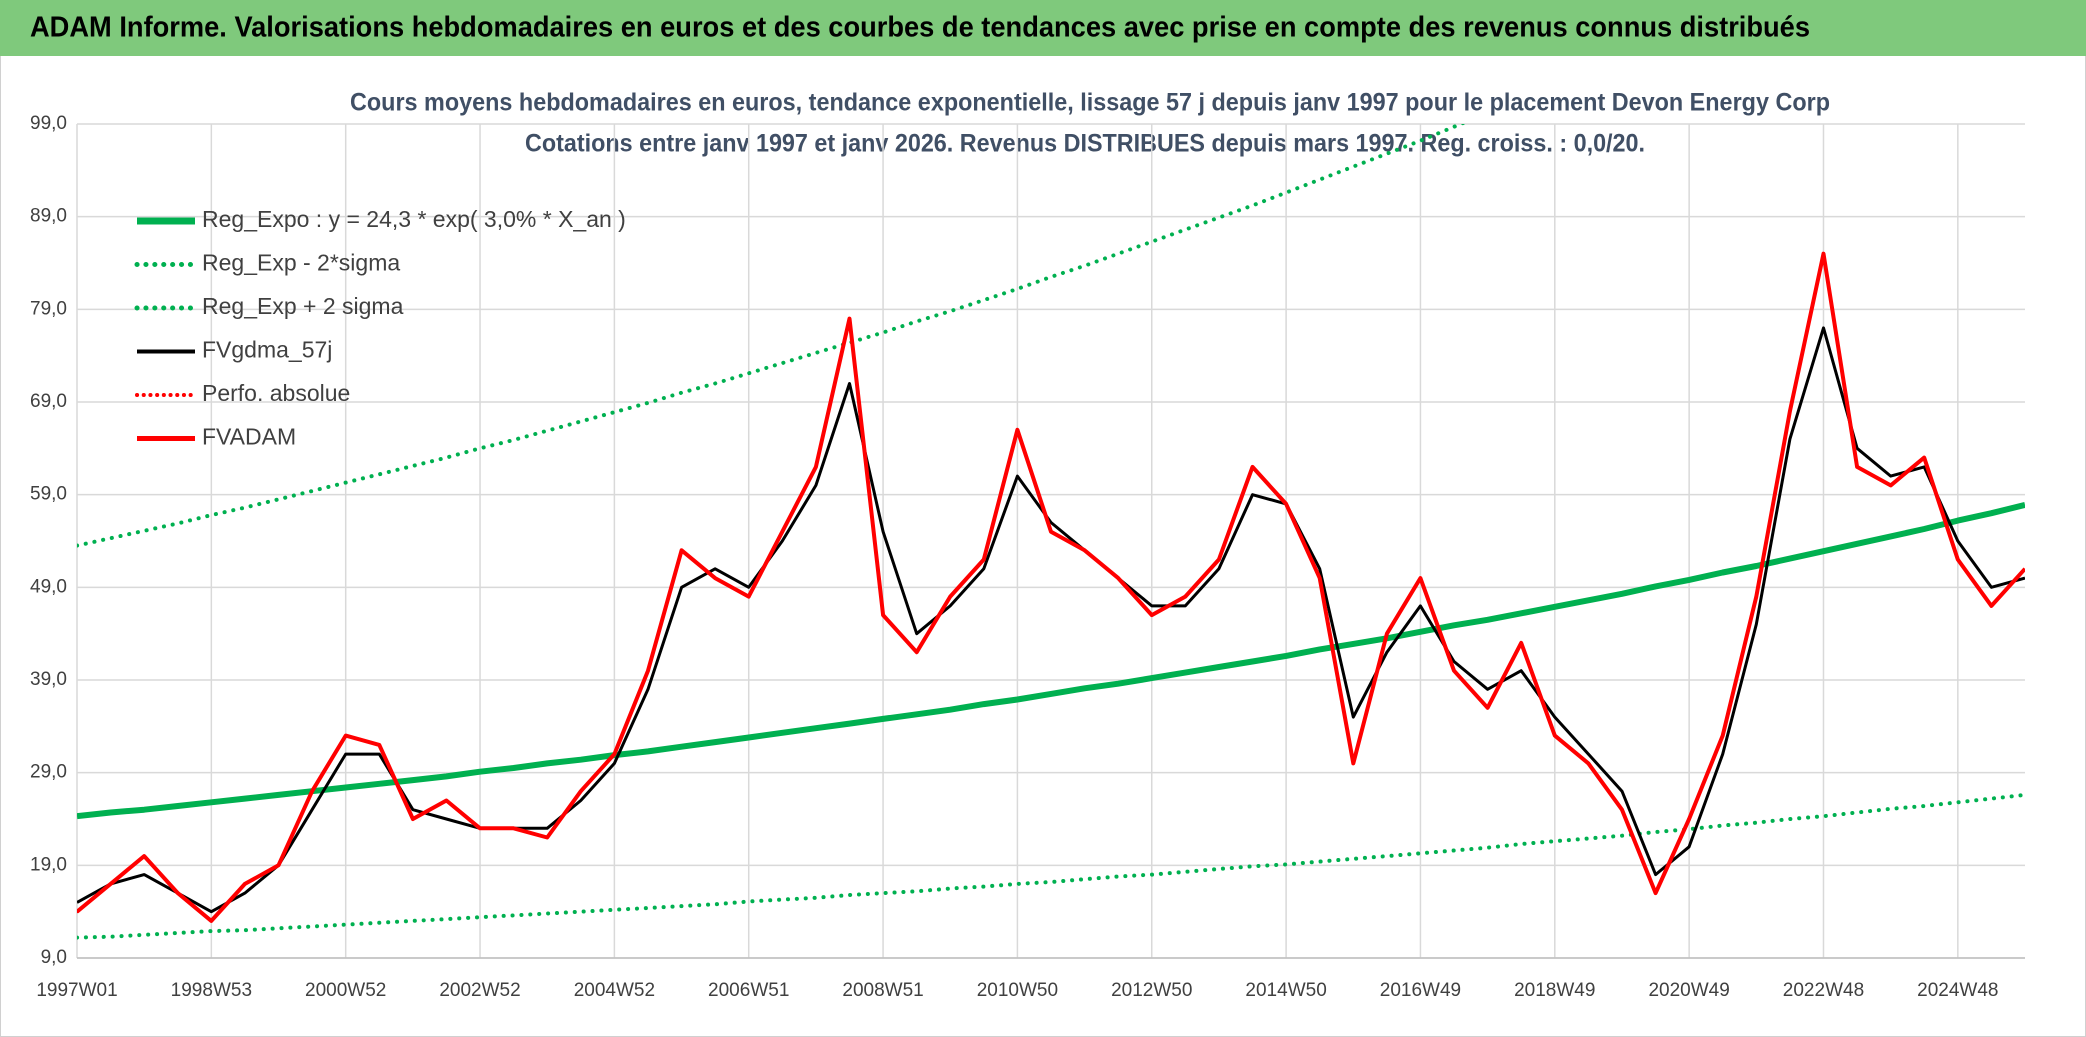 This screenshot has height=1037, width=2086. What do you see at coordinates (301, 263) in the screenshot?
I see `legend-label: Reg_Exp - 2*sigma` at bounding box center [301, 263].